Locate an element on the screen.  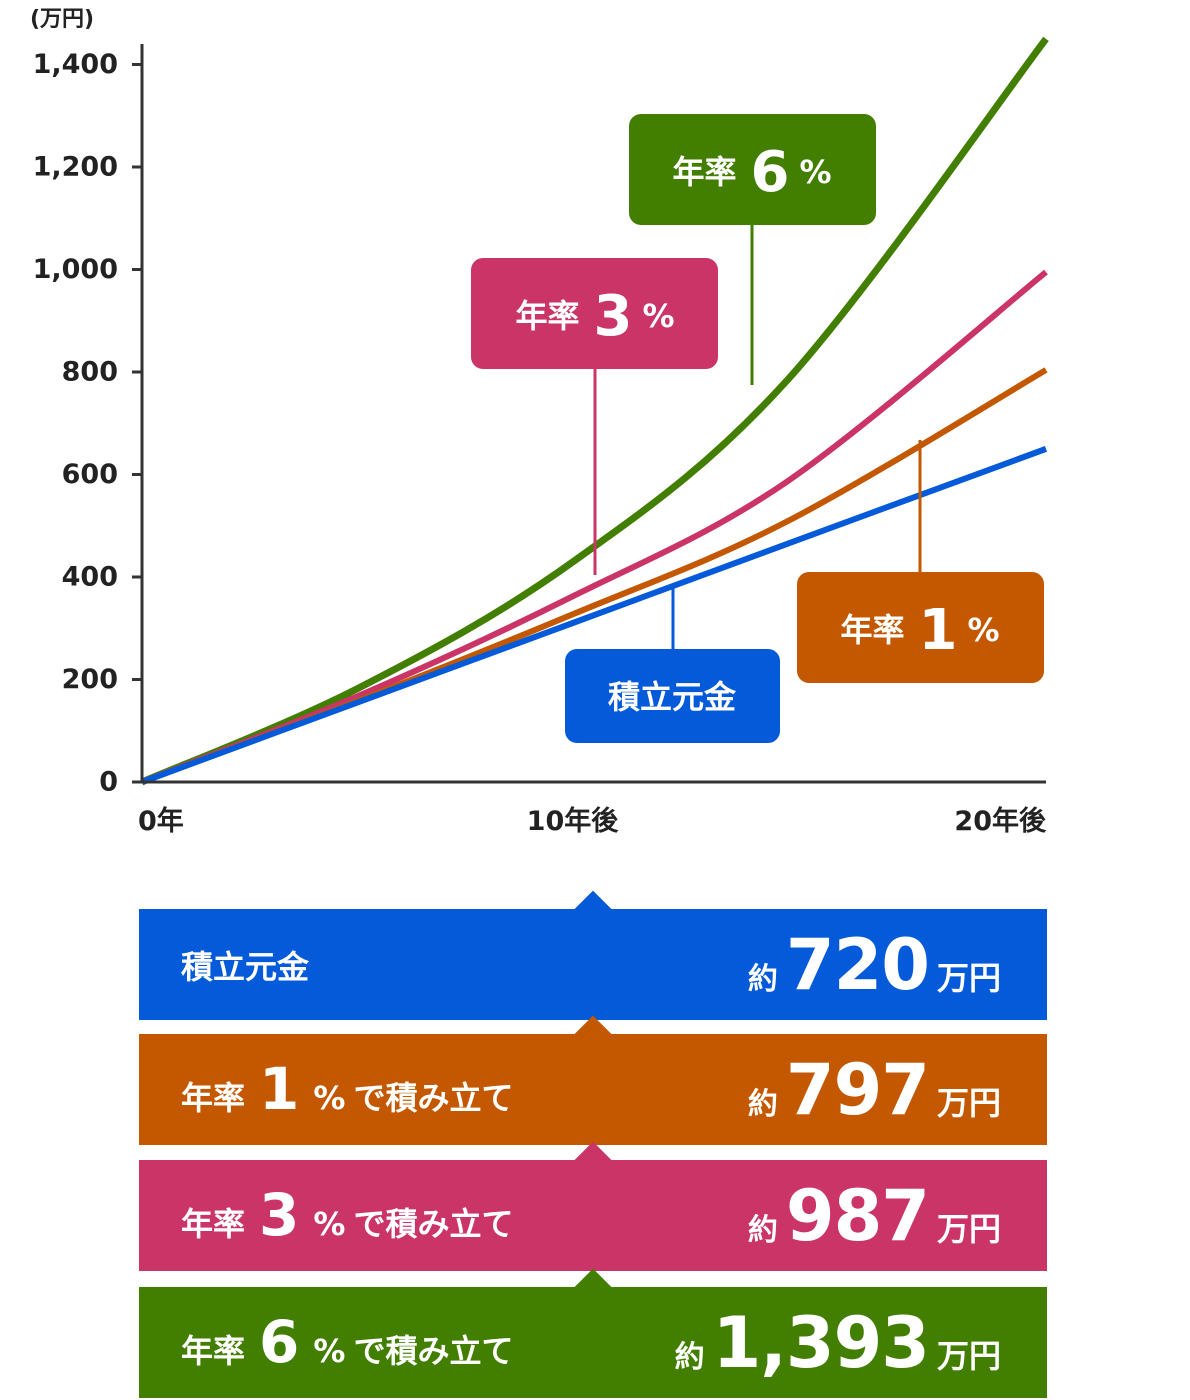
summary-rate6-approx: 約 is located at coordinates (689, 1357).